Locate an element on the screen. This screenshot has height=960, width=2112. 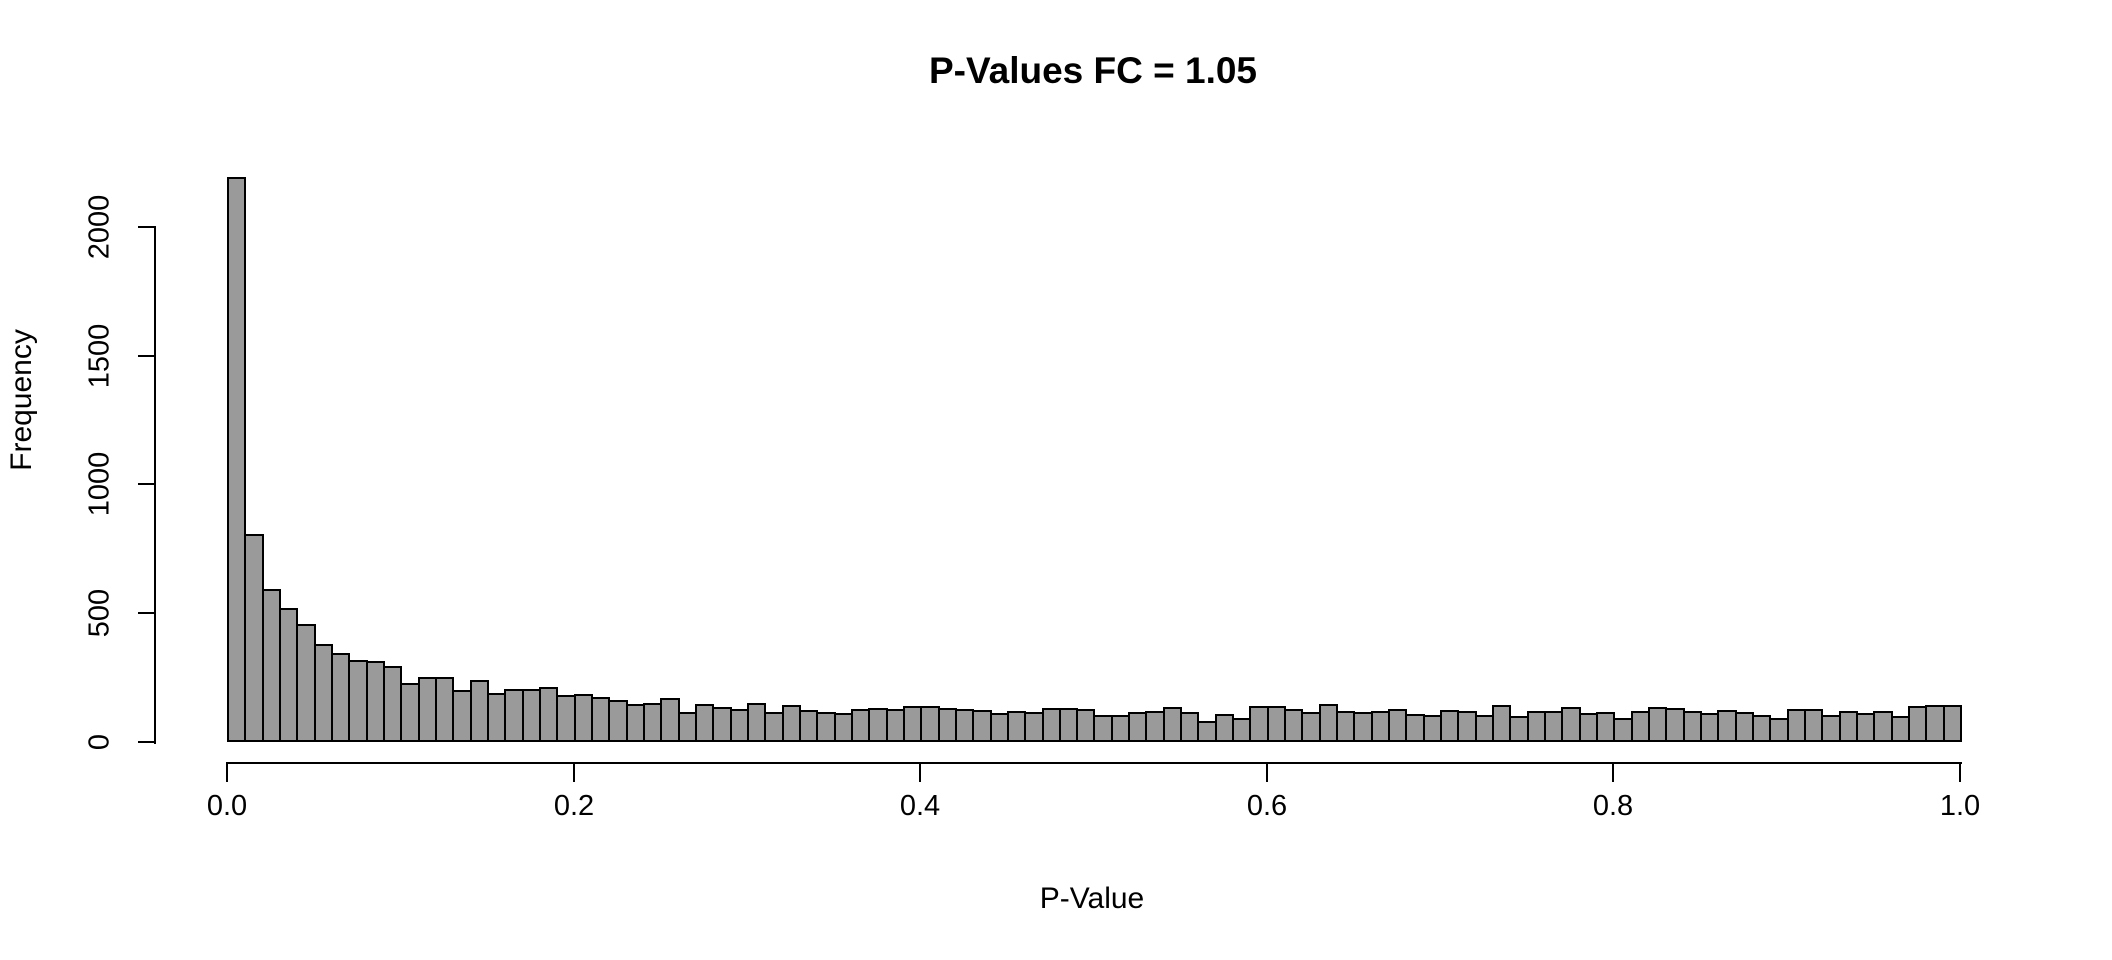
chart-title: P-Values FC = 1.05 is located at coordinates (1093, 70).